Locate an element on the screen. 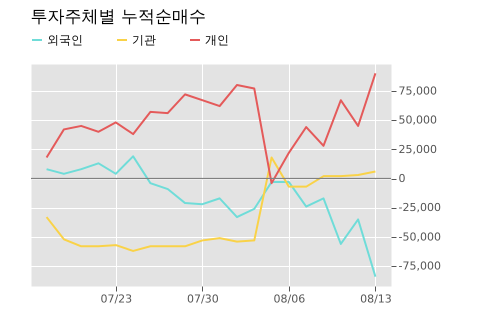  y-tick-label: -25,000 is located at coordinates (419, 207).